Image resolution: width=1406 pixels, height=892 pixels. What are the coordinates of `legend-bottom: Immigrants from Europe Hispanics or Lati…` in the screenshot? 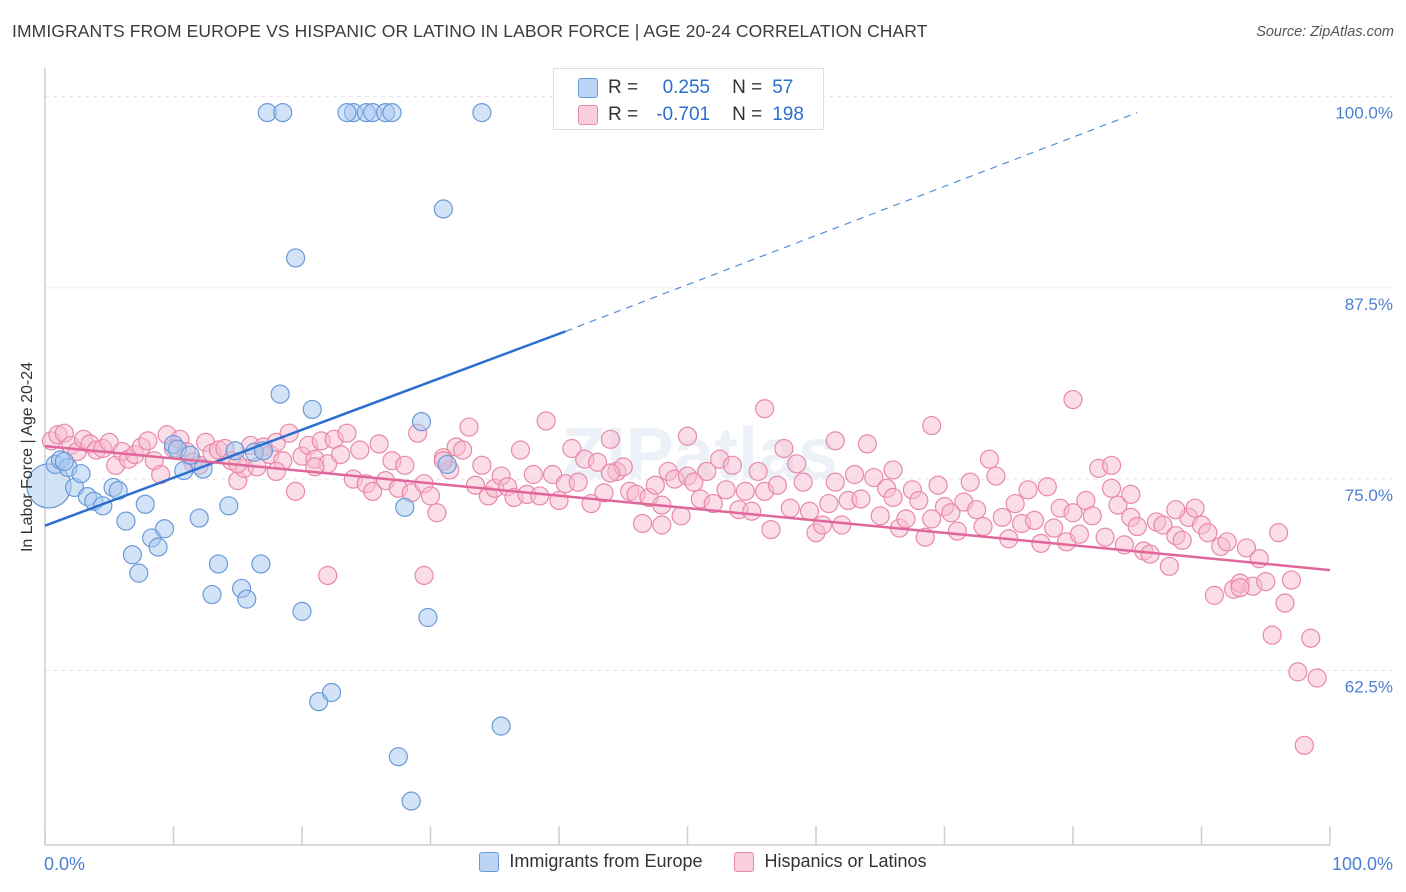 It's located at (703, 861).